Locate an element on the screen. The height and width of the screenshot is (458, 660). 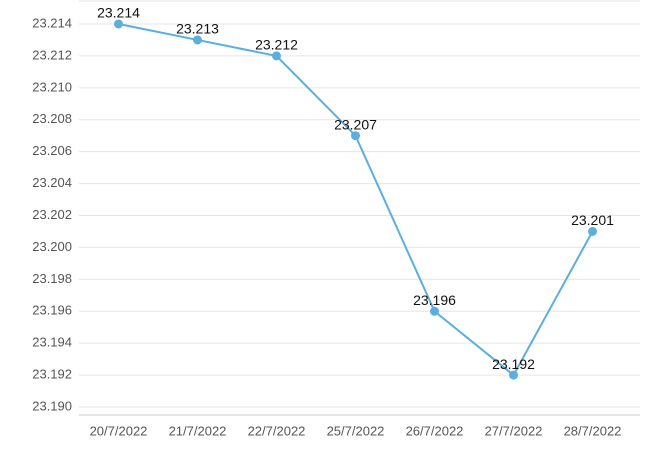
y-tick-label: 23.200 is located at coordinates (52, 246).